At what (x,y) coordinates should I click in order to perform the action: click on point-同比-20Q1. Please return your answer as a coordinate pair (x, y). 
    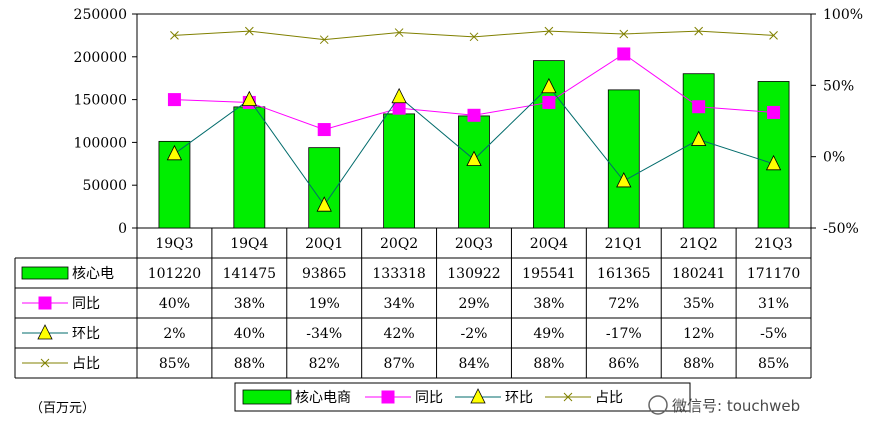
    Looking at the image, I should click on (324, 130).